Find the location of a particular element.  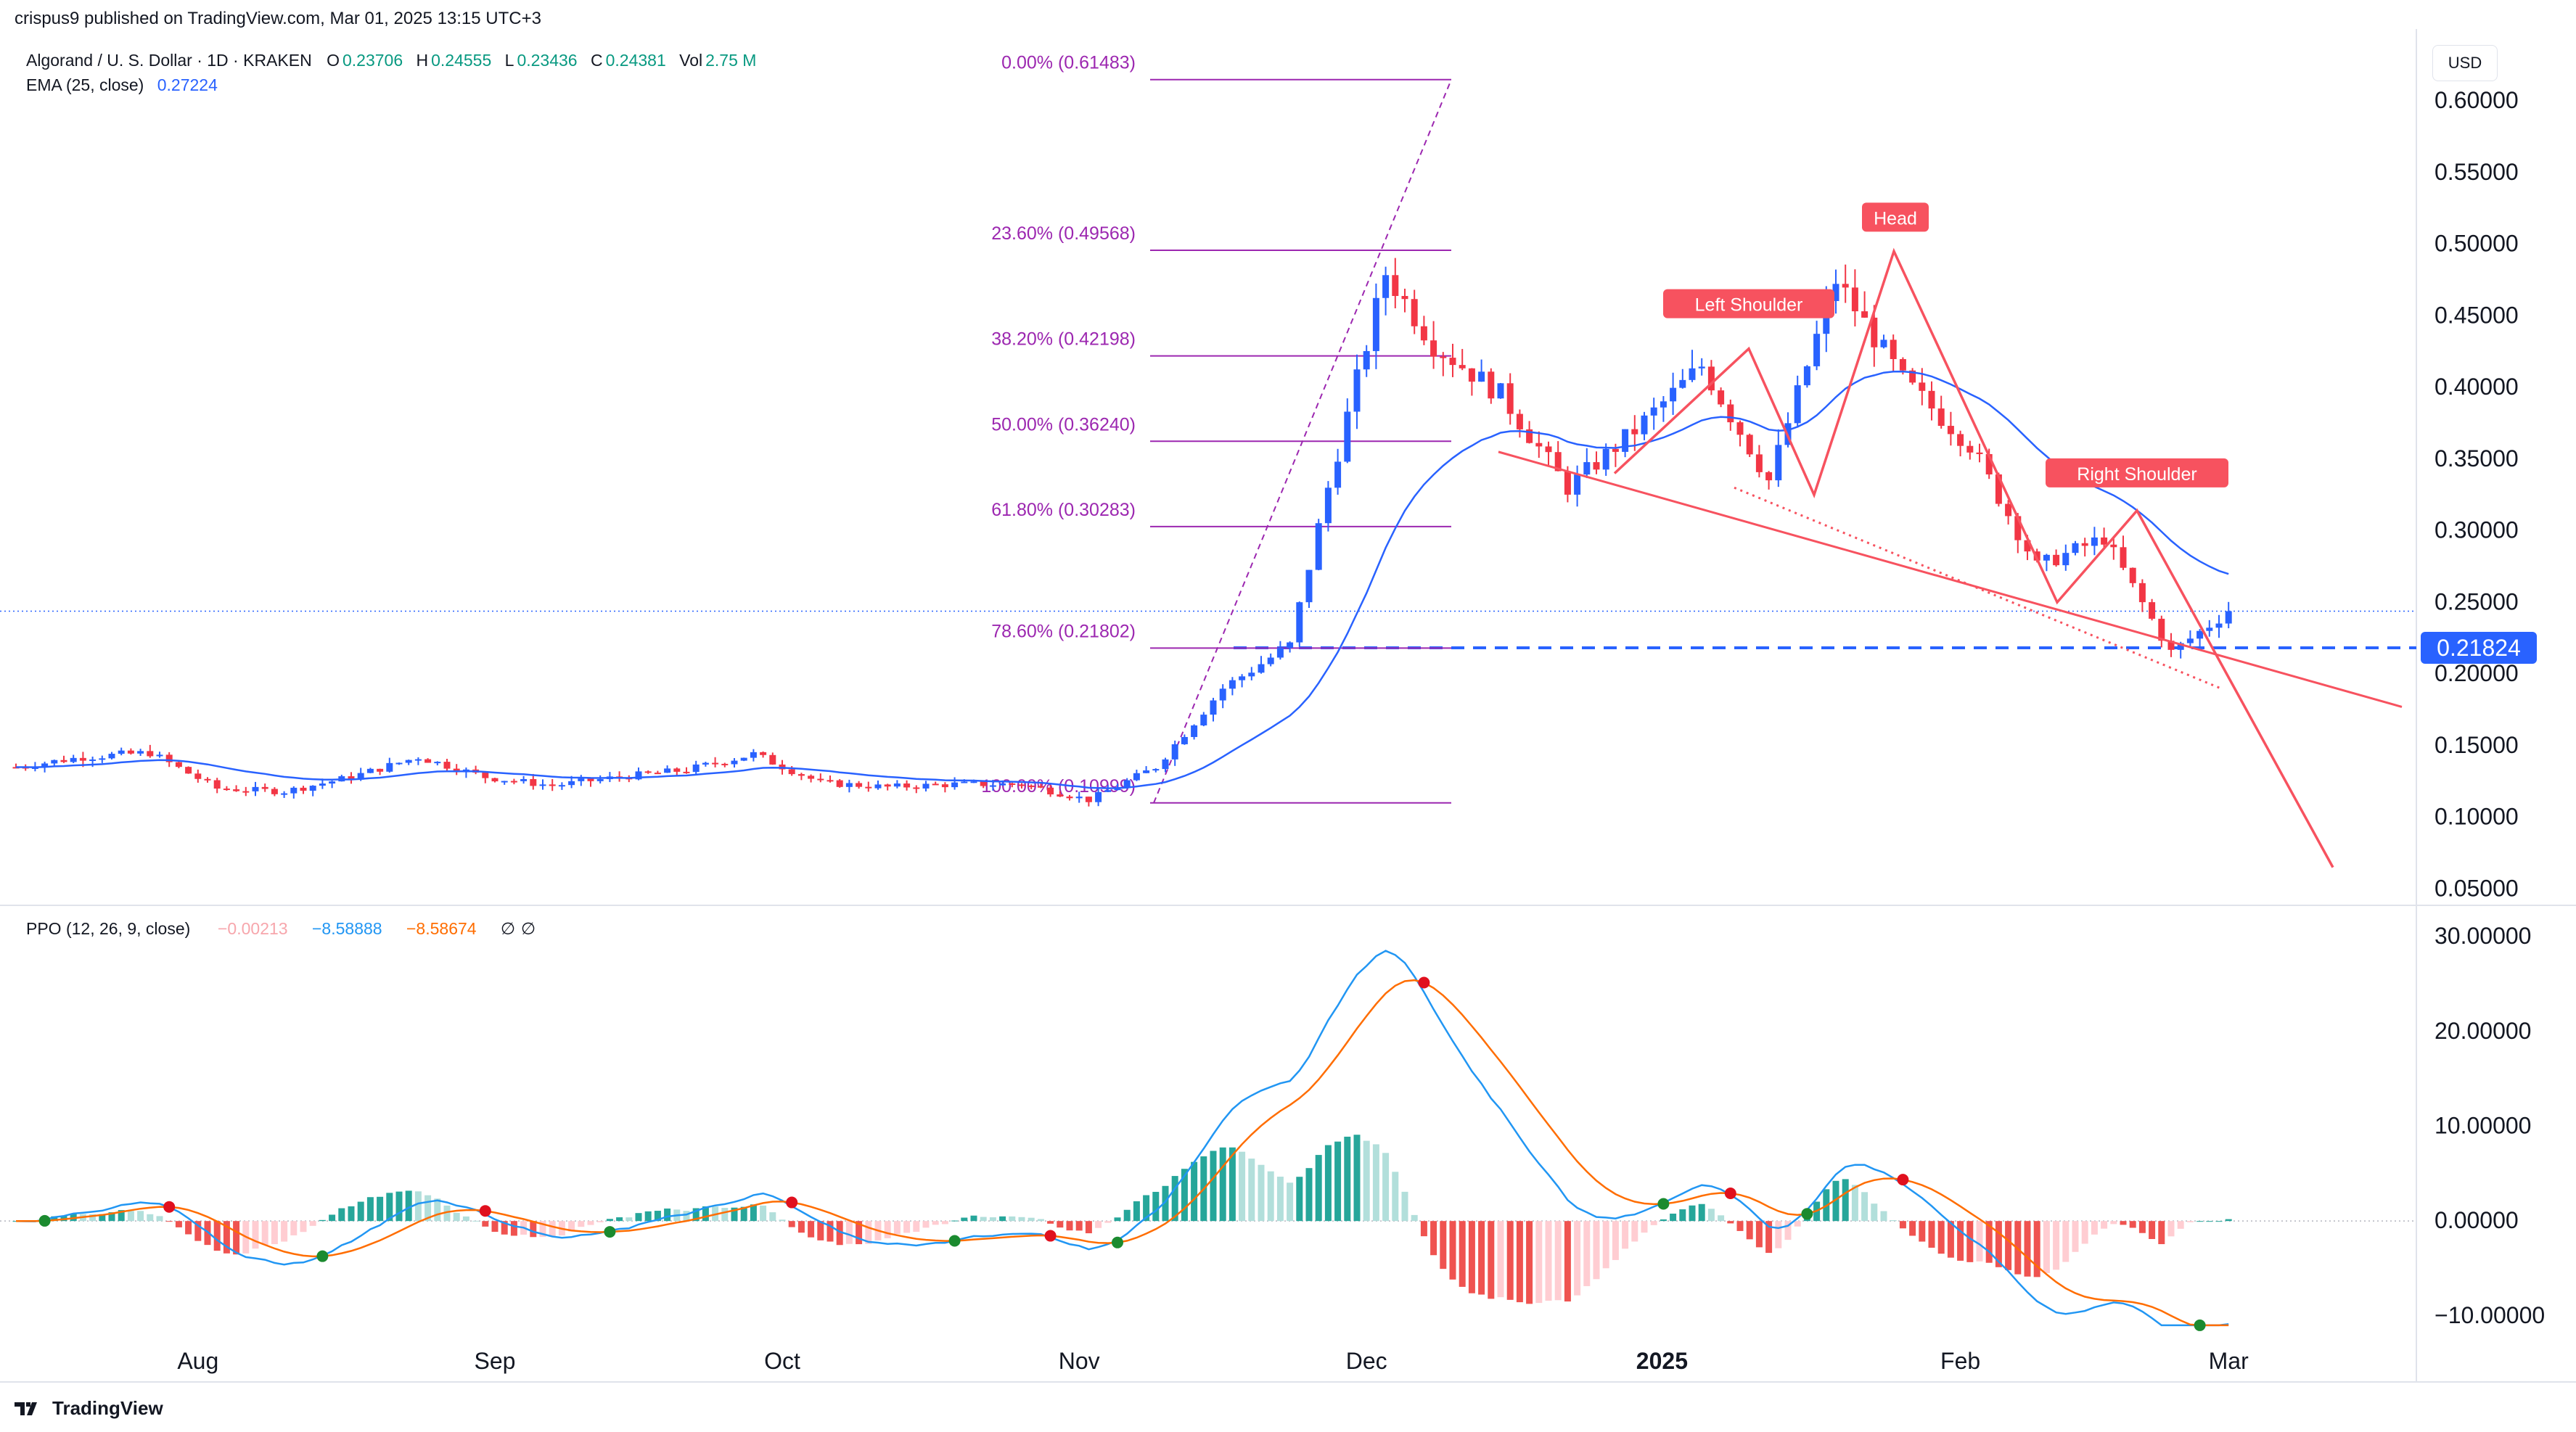

tradingview-logo: TradingView is located at coordinates (89, 1408).